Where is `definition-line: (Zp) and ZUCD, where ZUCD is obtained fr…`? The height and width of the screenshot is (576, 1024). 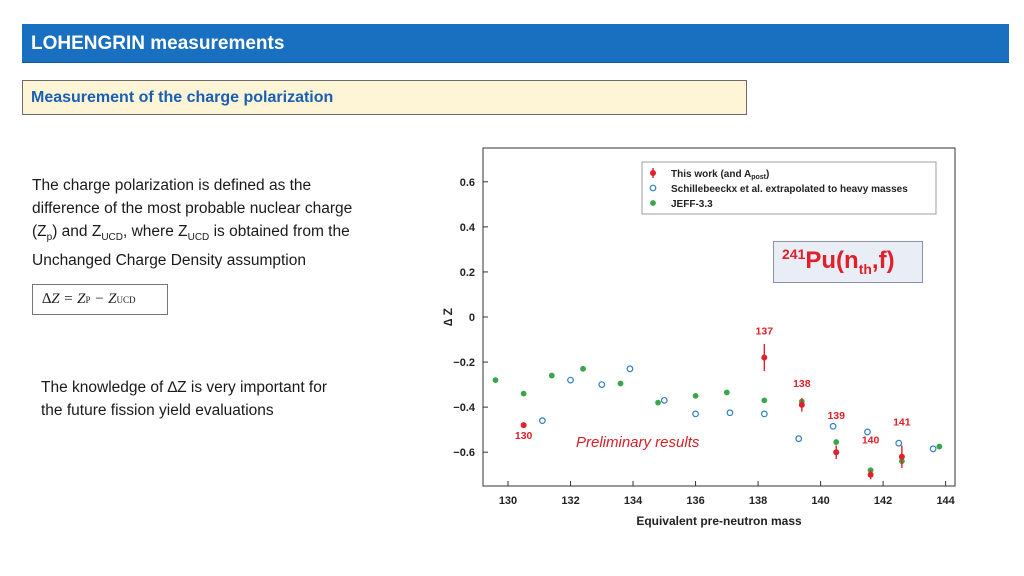 definition-line: (Zp) and ZUCD, where ZUCD is obtained fr… is located at coordinates (191, 233).